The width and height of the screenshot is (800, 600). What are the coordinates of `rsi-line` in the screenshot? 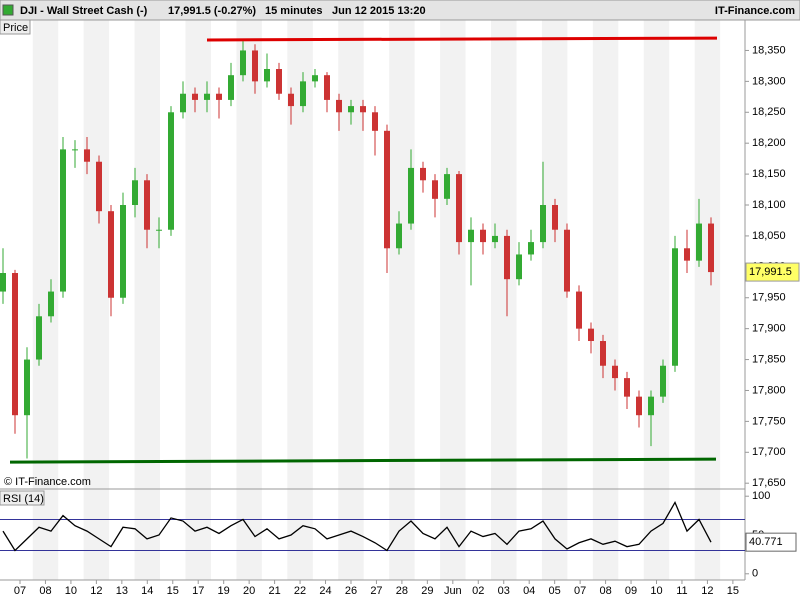 It's located at (357, 526).